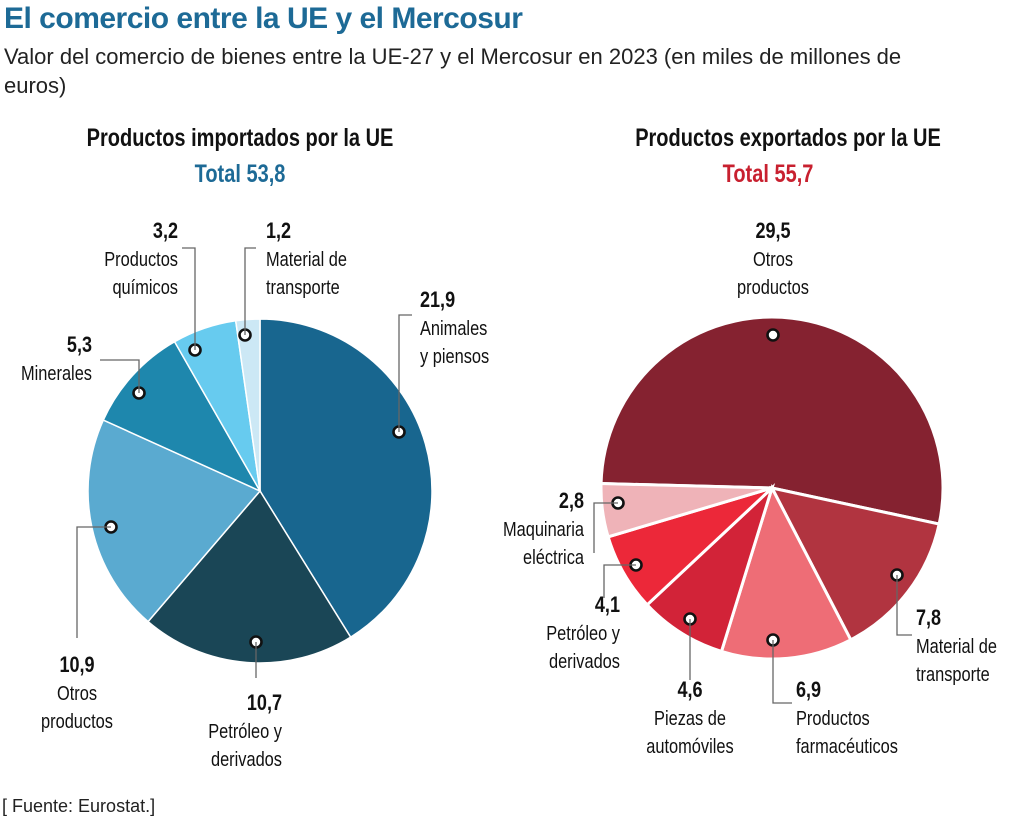  I want to click on import-chart-title: Productos importados por la UE, so click(240, 138).